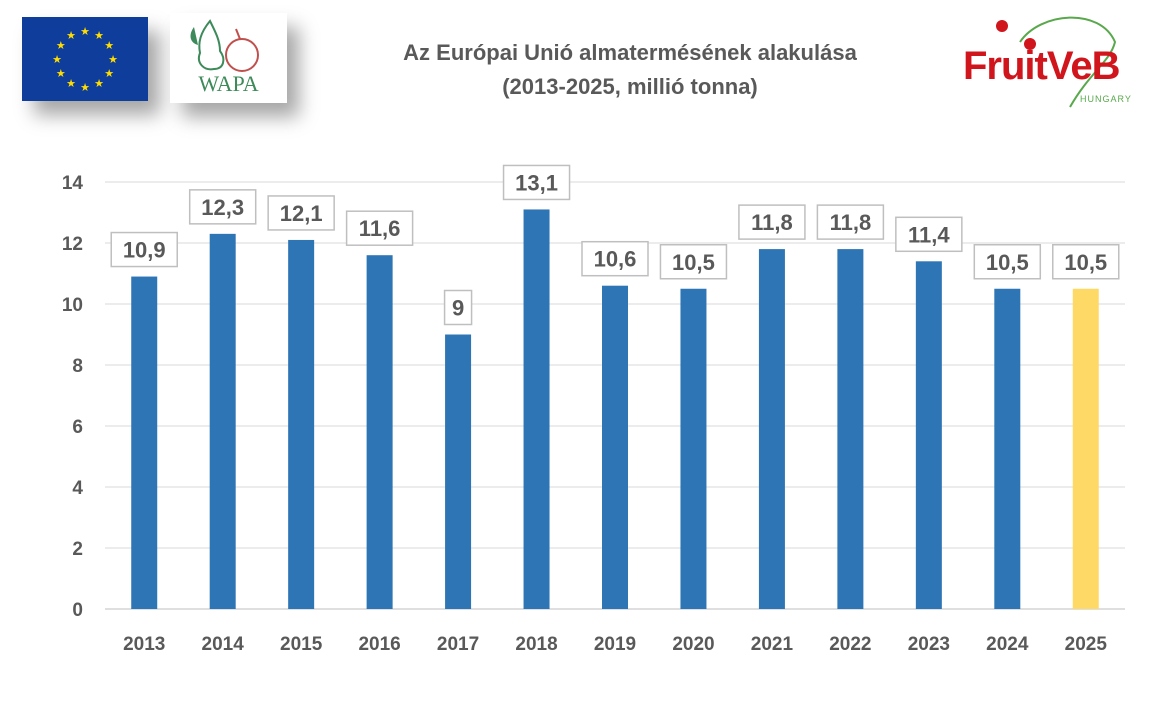 This screenshot has width=1150, height=709. Describe the element at coordinates (929, 644) in the screenshot. I see `x-tick-label: 2023` at that location.